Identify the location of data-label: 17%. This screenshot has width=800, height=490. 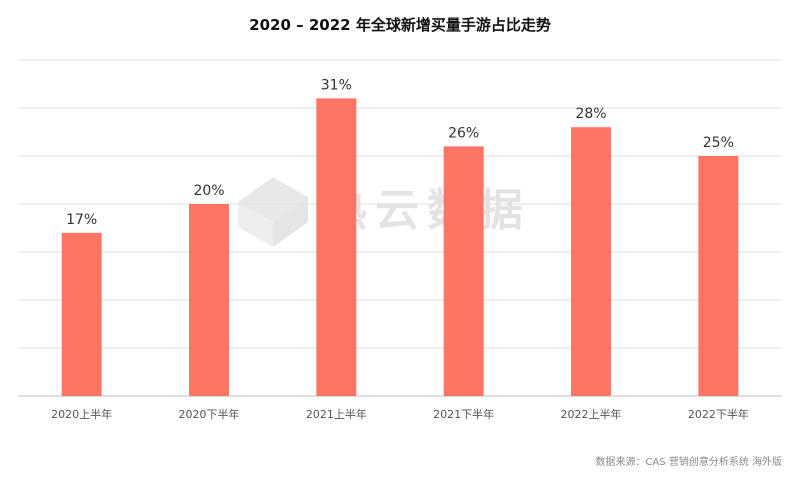
(81, 220).